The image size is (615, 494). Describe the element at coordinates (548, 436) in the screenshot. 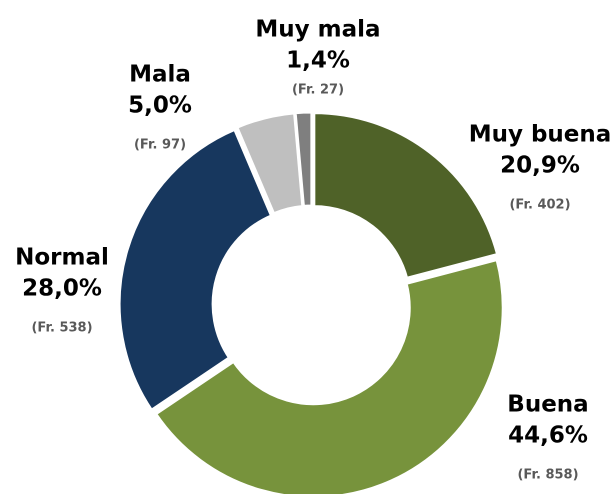

I see `slice-percent: 44,6%` at that location.